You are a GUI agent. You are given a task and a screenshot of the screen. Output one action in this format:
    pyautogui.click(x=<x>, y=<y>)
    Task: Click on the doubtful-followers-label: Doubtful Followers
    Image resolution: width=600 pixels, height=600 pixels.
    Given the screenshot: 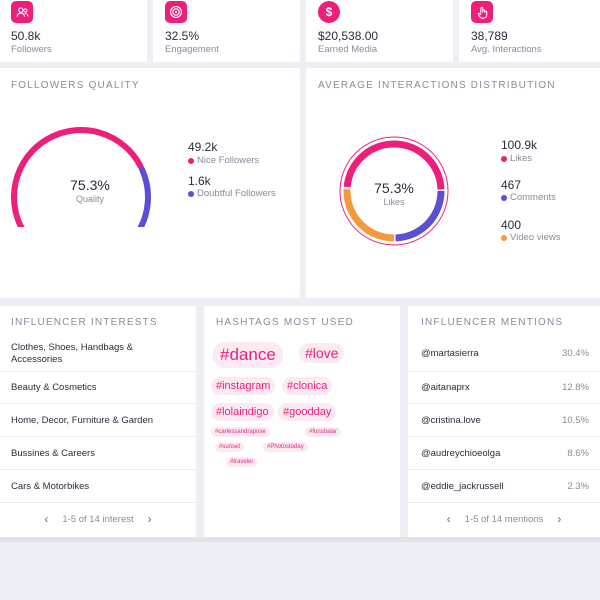 What is the action you would take?
    pyautogui.click(x=232, y=193)
    